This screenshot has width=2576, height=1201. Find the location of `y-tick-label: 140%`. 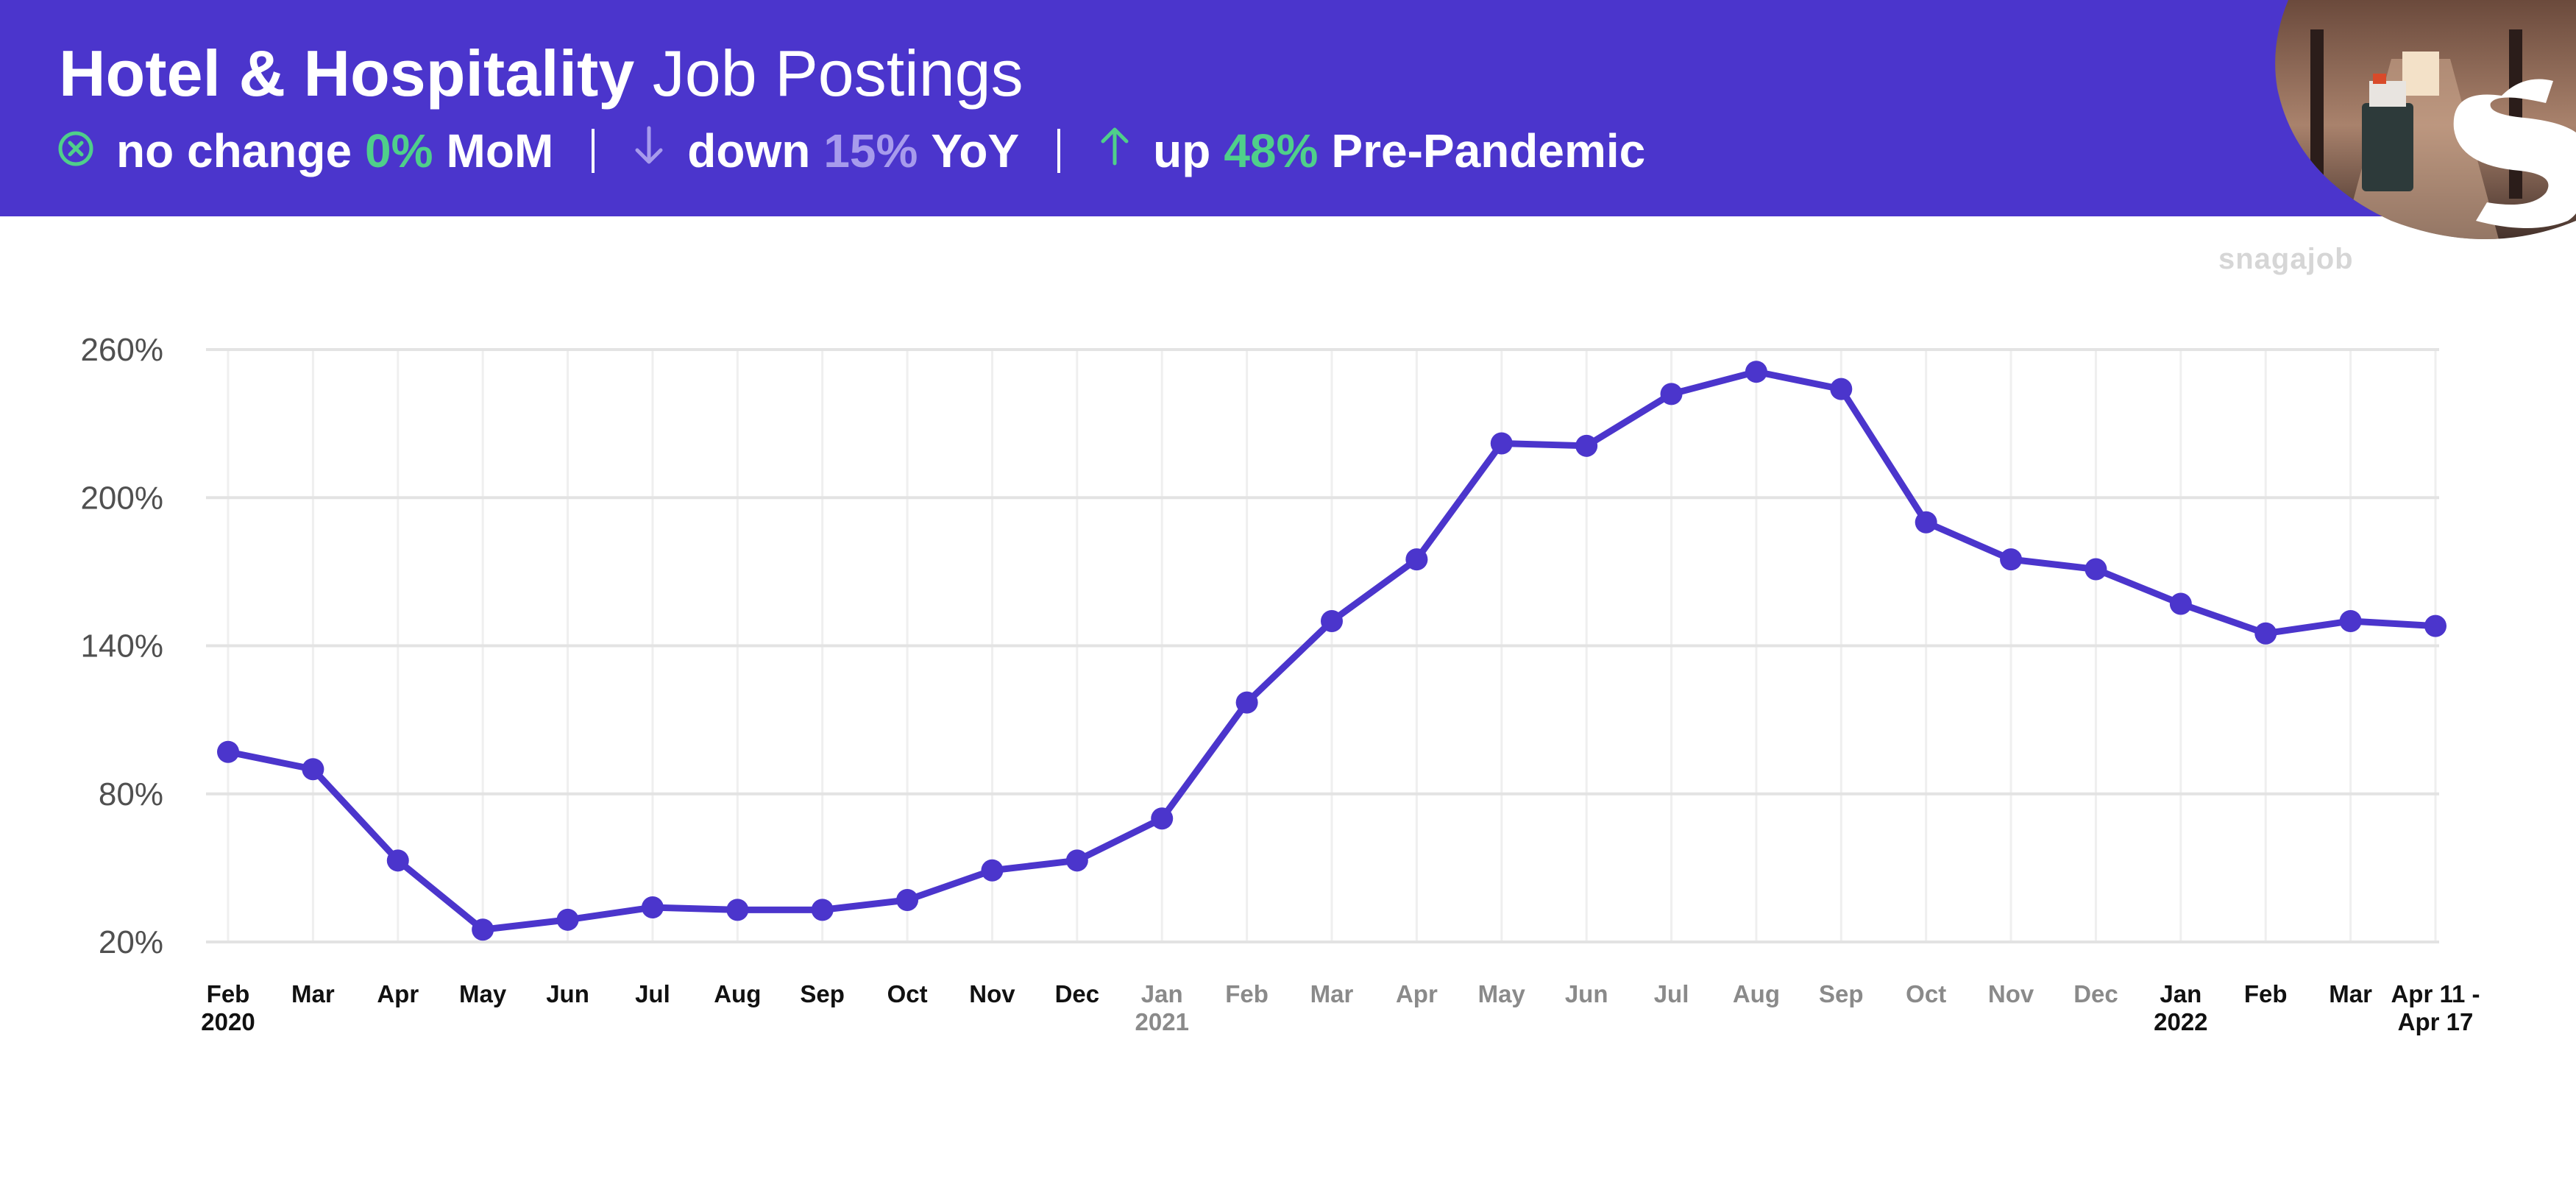

y-tick-label: 140% is located at coordinates (121, 647).